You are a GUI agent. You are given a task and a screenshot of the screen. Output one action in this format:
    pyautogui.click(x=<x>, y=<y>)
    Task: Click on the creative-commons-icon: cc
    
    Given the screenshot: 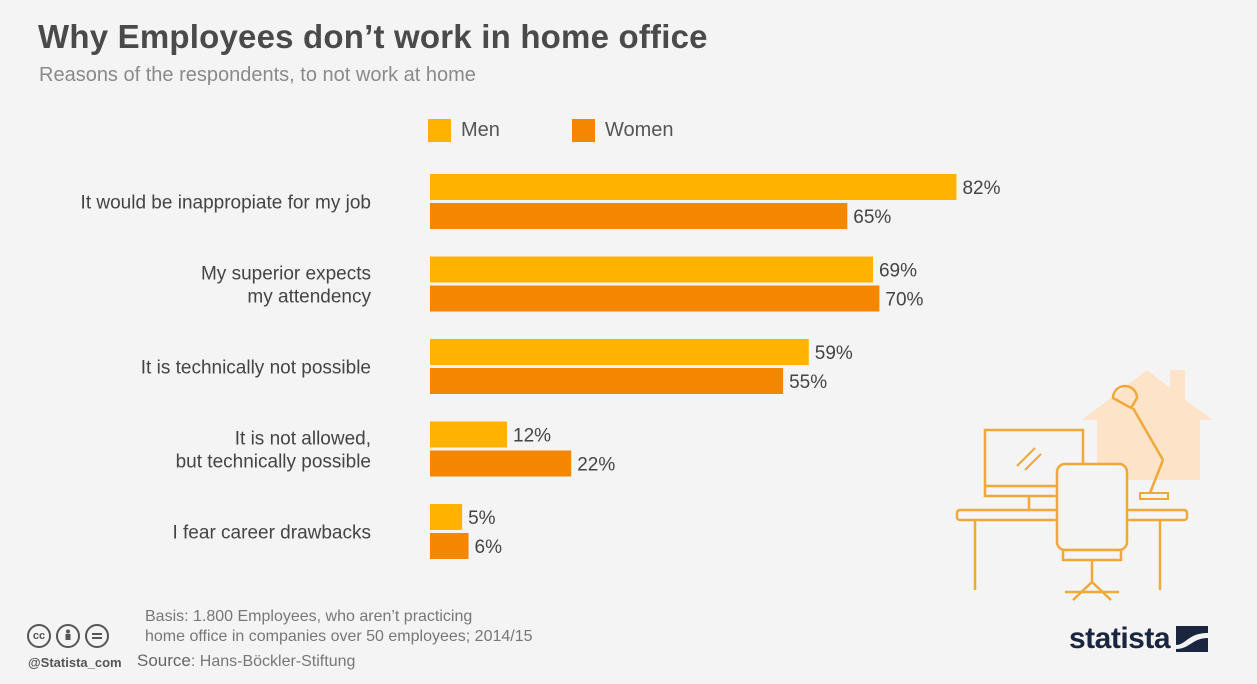 What is the action you would take?
    pyautogui.click(x=39, y=636)
    